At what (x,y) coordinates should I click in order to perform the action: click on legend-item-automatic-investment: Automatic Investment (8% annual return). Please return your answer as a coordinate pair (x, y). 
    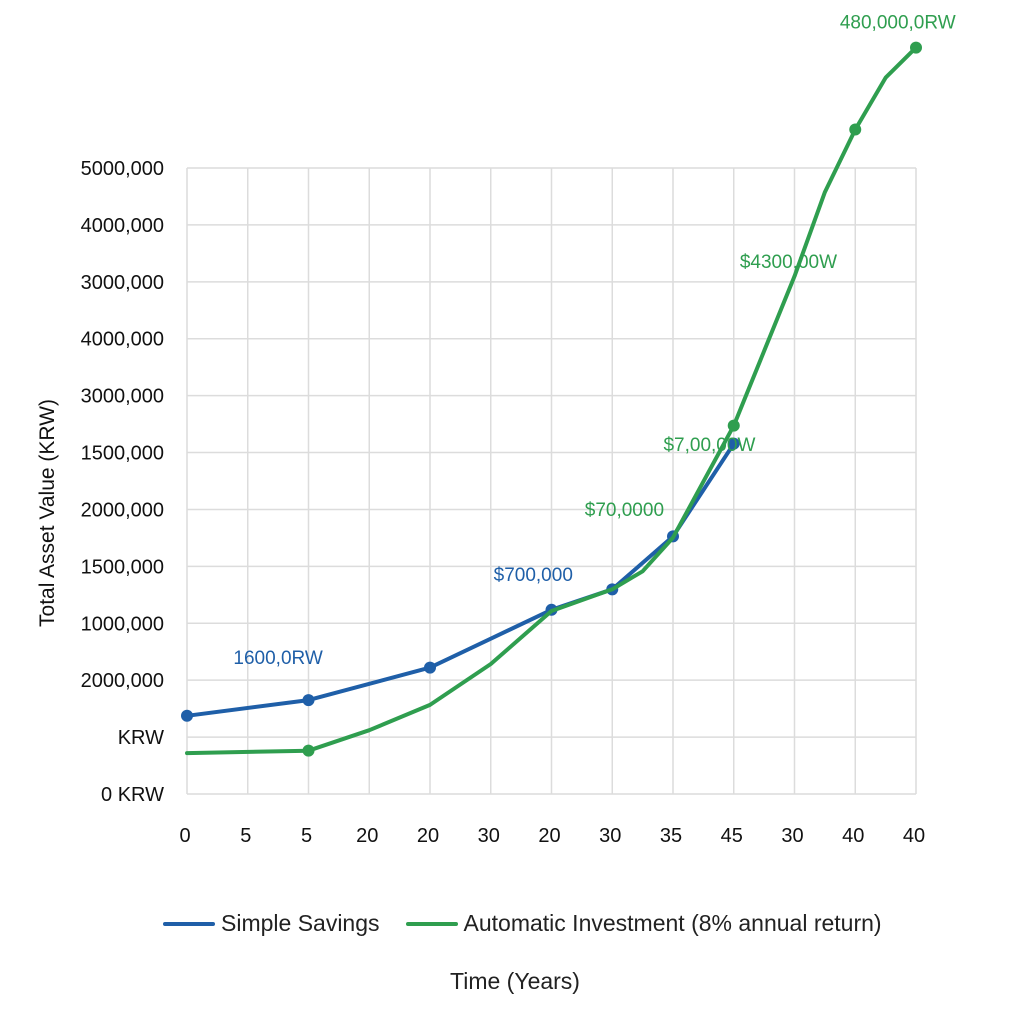
    Looking at the image, I should click on (643, 923).